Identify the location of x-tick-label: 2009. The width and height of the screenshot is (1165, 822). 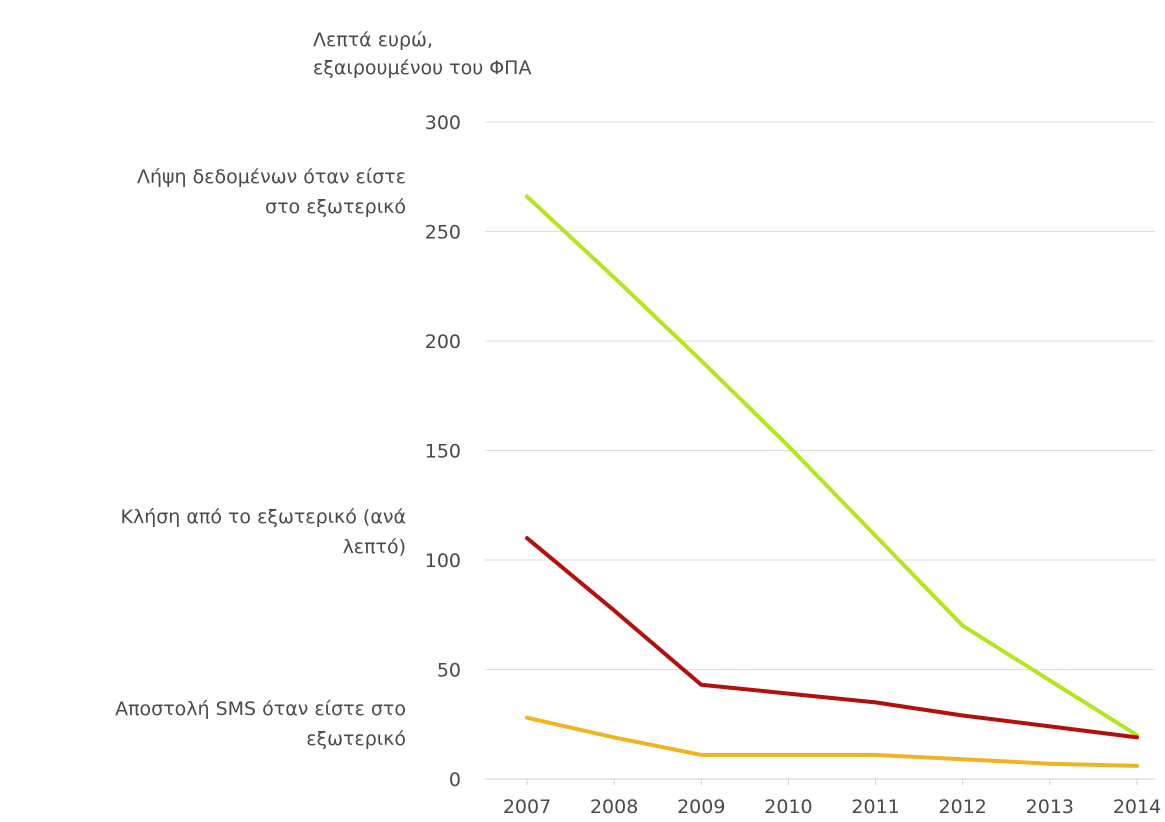
(701, 807).